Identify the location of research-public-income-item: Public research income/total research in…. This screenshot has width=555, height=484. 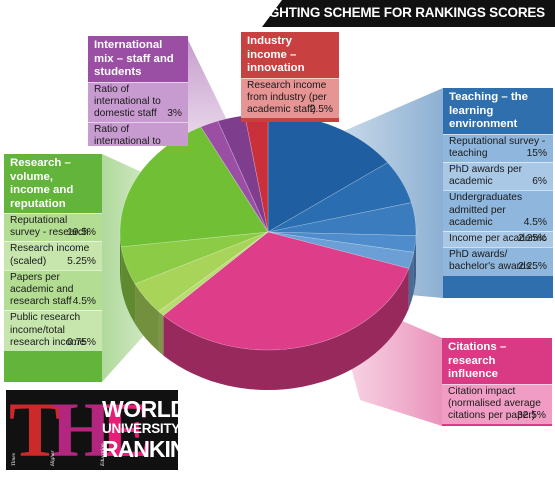
(53, 331).